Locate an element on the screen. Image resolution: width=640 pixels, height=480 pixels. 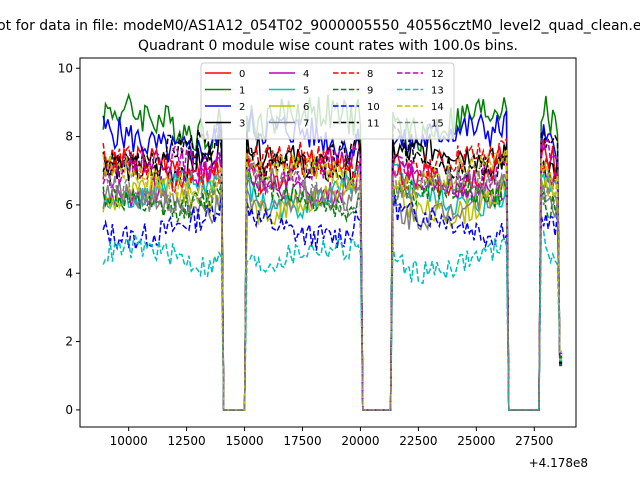
legend-label-9: 9 is located at coordinates (370, 91).